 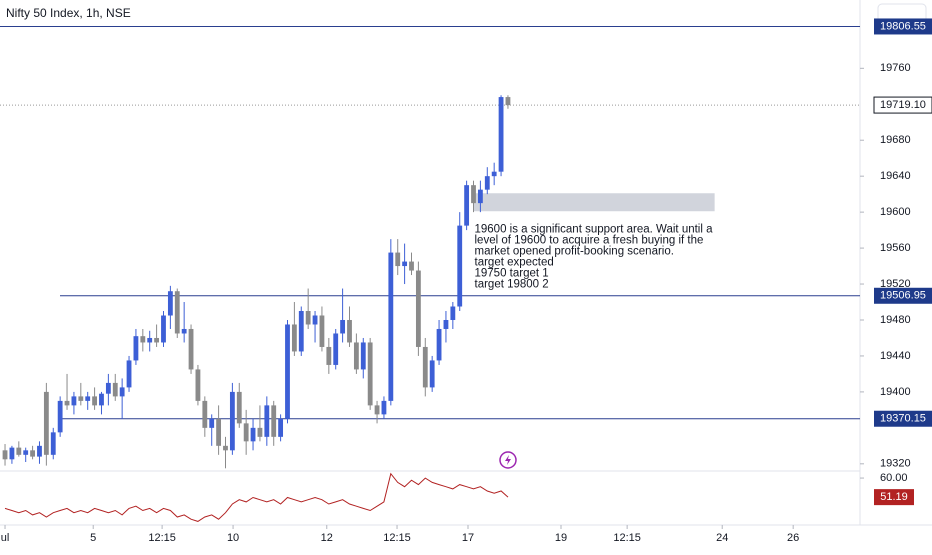 What do you see at coordinates (256, 497) in the screenshot?
I see `indicator-line` at bounding box center [256, 497].